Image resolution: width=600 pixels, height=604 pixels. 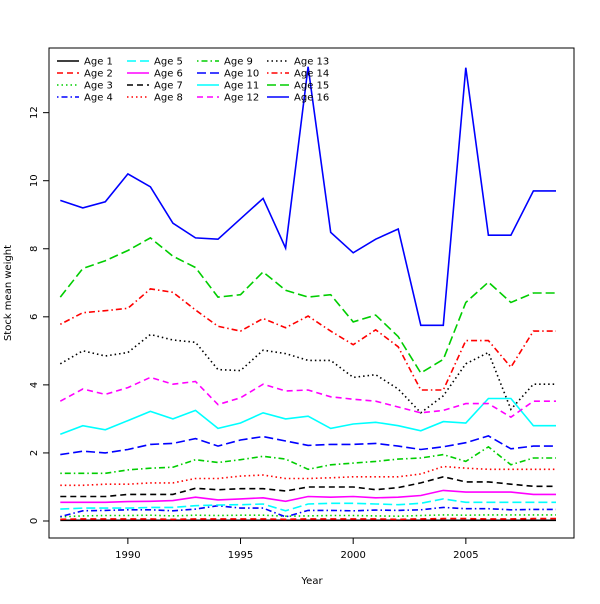 What do you see at coordinates (241, 74) in the screenshot?
I see `legend-label: Age 10` at bounding box center [241, 74].